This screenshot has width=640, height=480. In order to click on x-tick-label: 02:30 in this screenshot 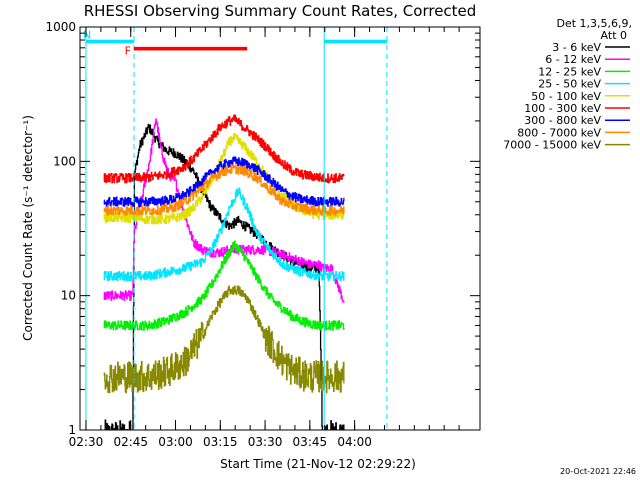, I will do `click(86, 442)`.